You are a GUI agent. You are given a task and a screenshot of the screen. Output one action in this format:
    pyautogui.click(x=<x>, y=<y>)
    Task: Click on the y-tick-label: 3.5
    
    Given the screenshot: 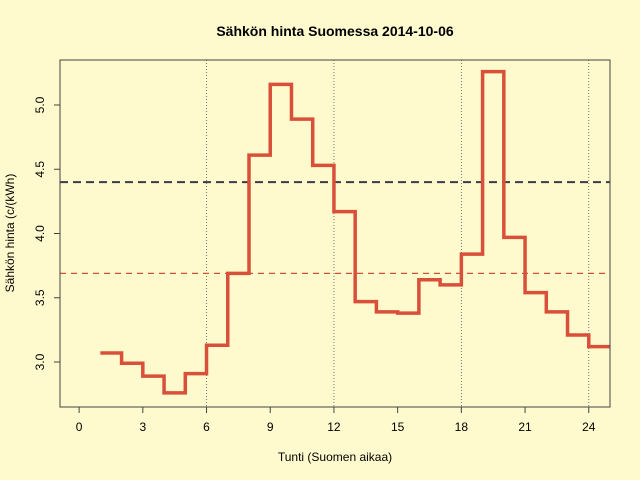 What is the action you would take?
    pyautogui.click(x=40, y=297)
    